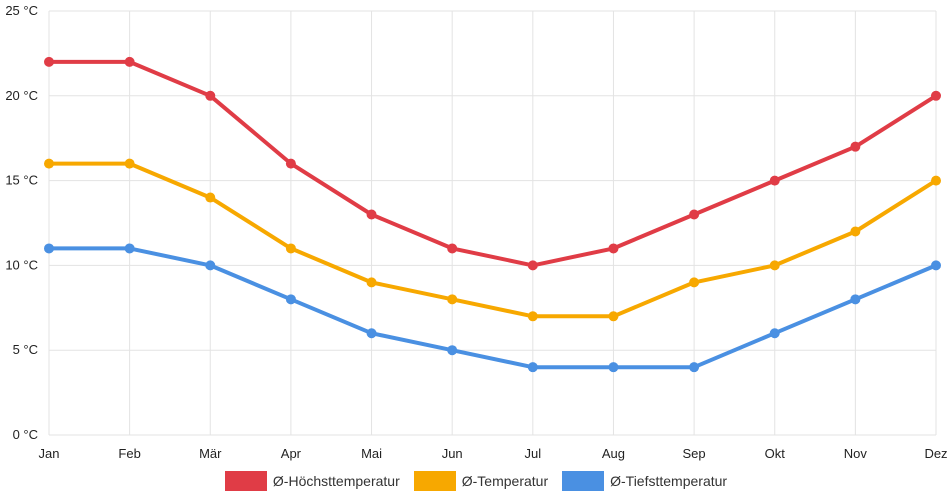 The height and width of the screenshot is (500, 952). What do you see at coordinates (336, 481) in the screenshot?
I see `legend-label: Ø-Höchsttemperatur` at bounding box center [336, 481].